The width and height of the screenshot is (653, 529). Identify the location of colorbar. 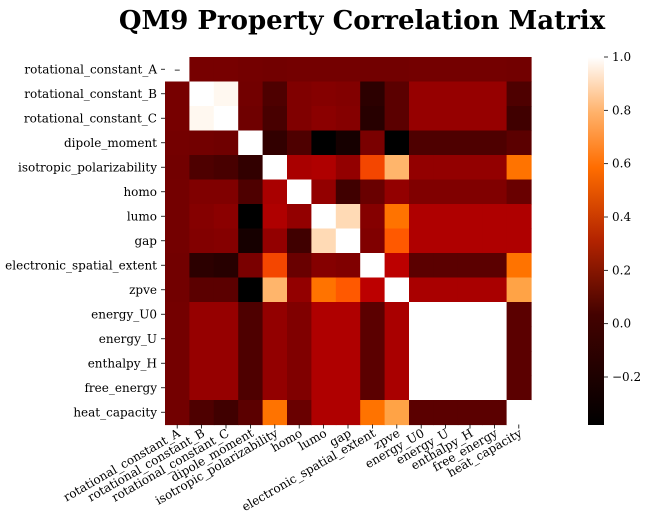
(596, 241).